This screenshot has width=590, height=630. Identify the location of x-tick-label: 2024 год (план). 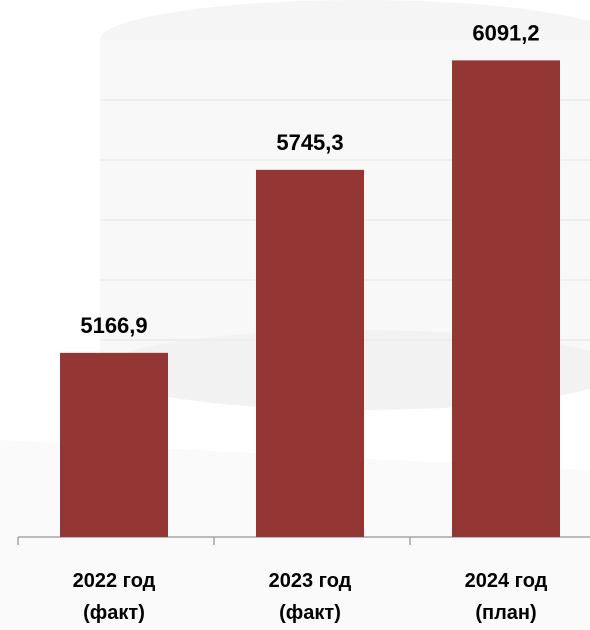
(506, 597).